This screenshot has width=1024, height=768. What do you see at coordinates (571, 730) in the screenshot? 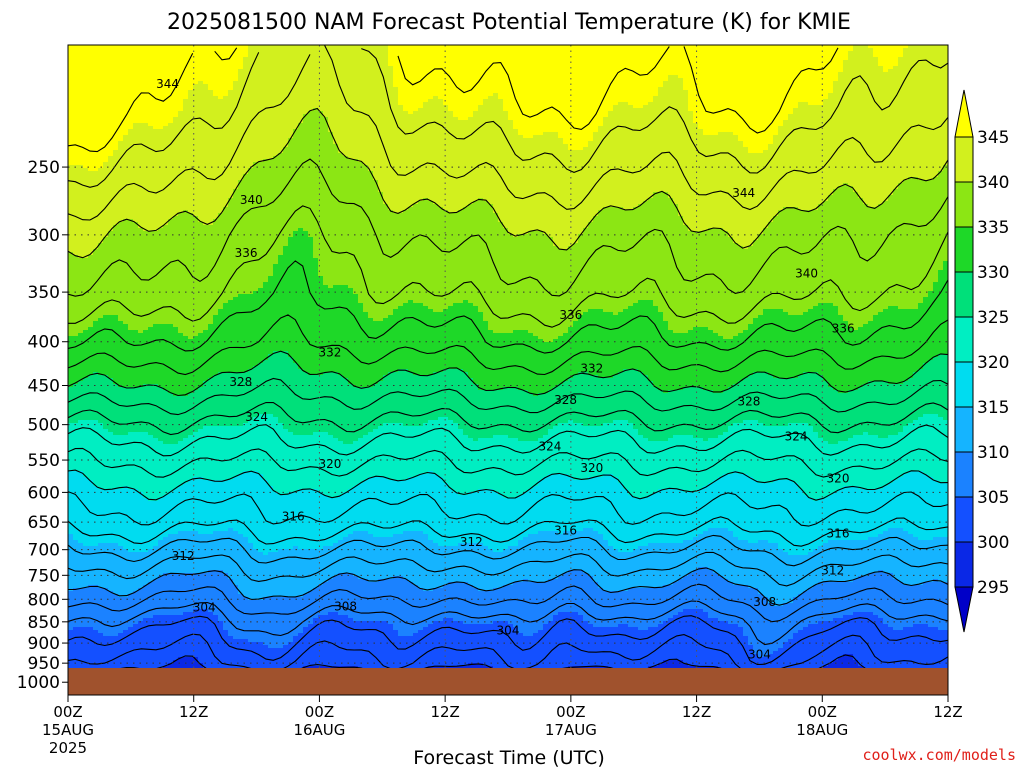
I see `x-tick-date: 17AUG` at bounding box center [571, 730].